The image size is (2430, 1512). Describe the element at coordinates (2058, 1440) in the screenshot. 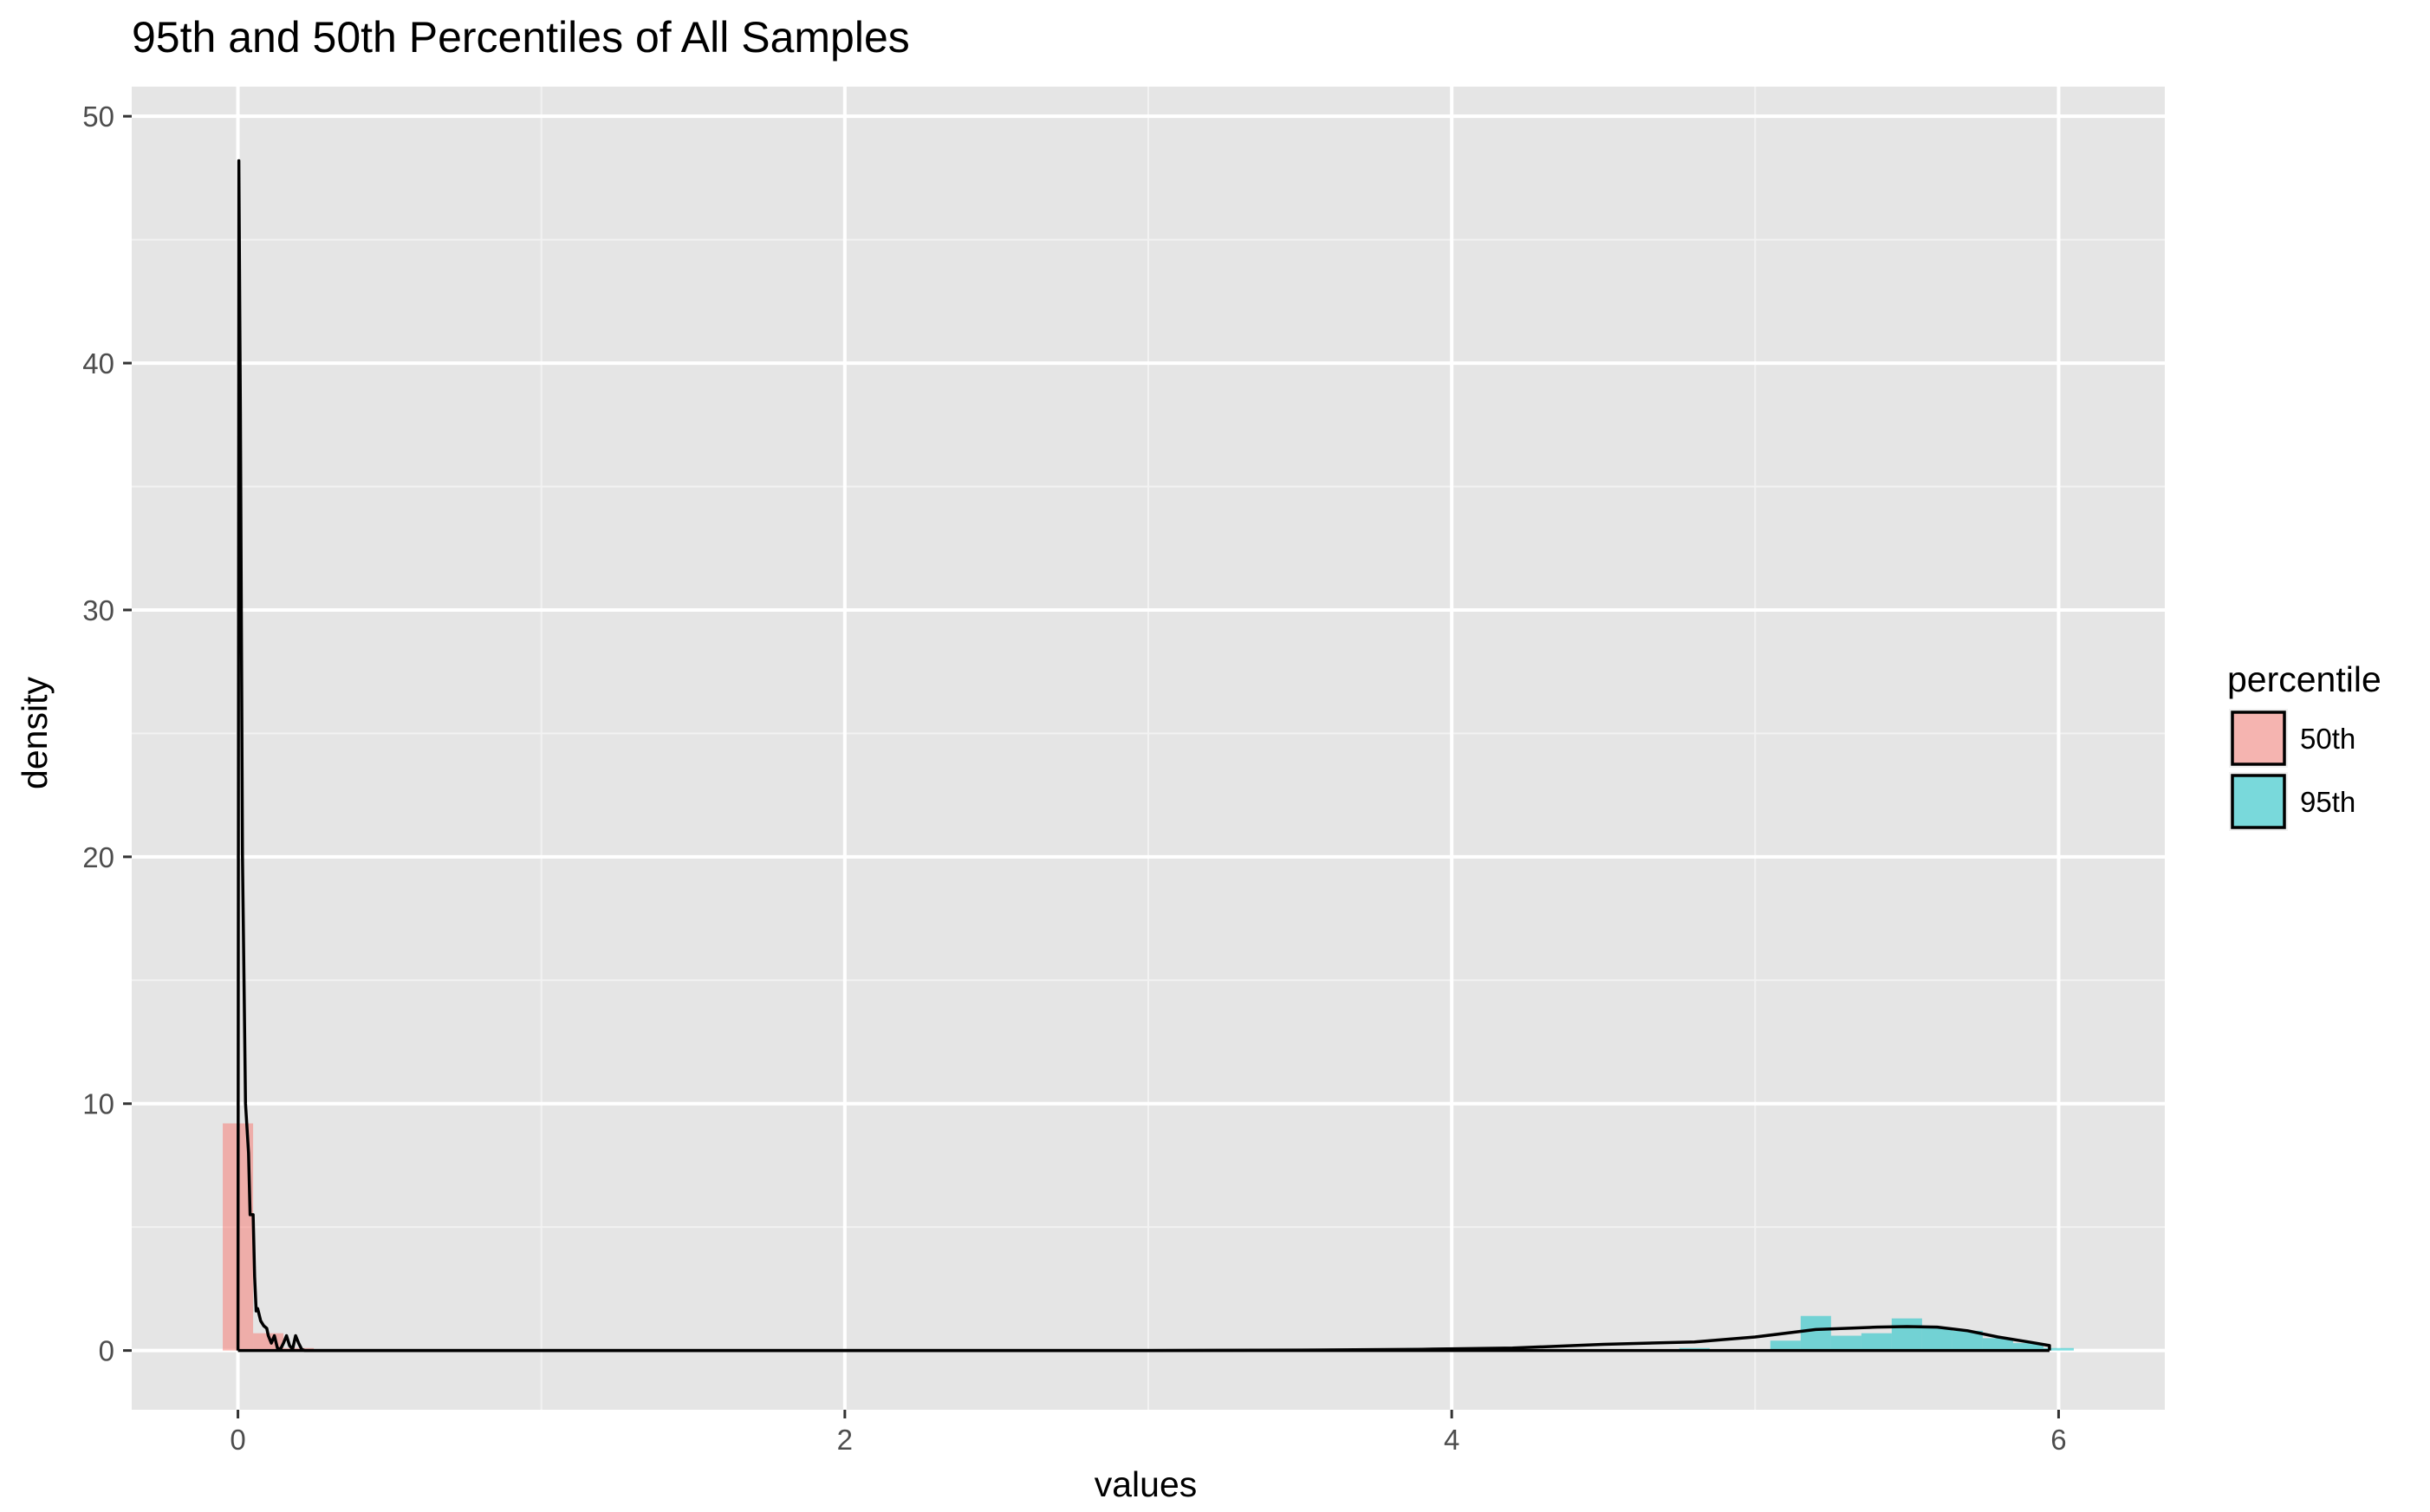

I see `x-tick-label: 6` at that location.